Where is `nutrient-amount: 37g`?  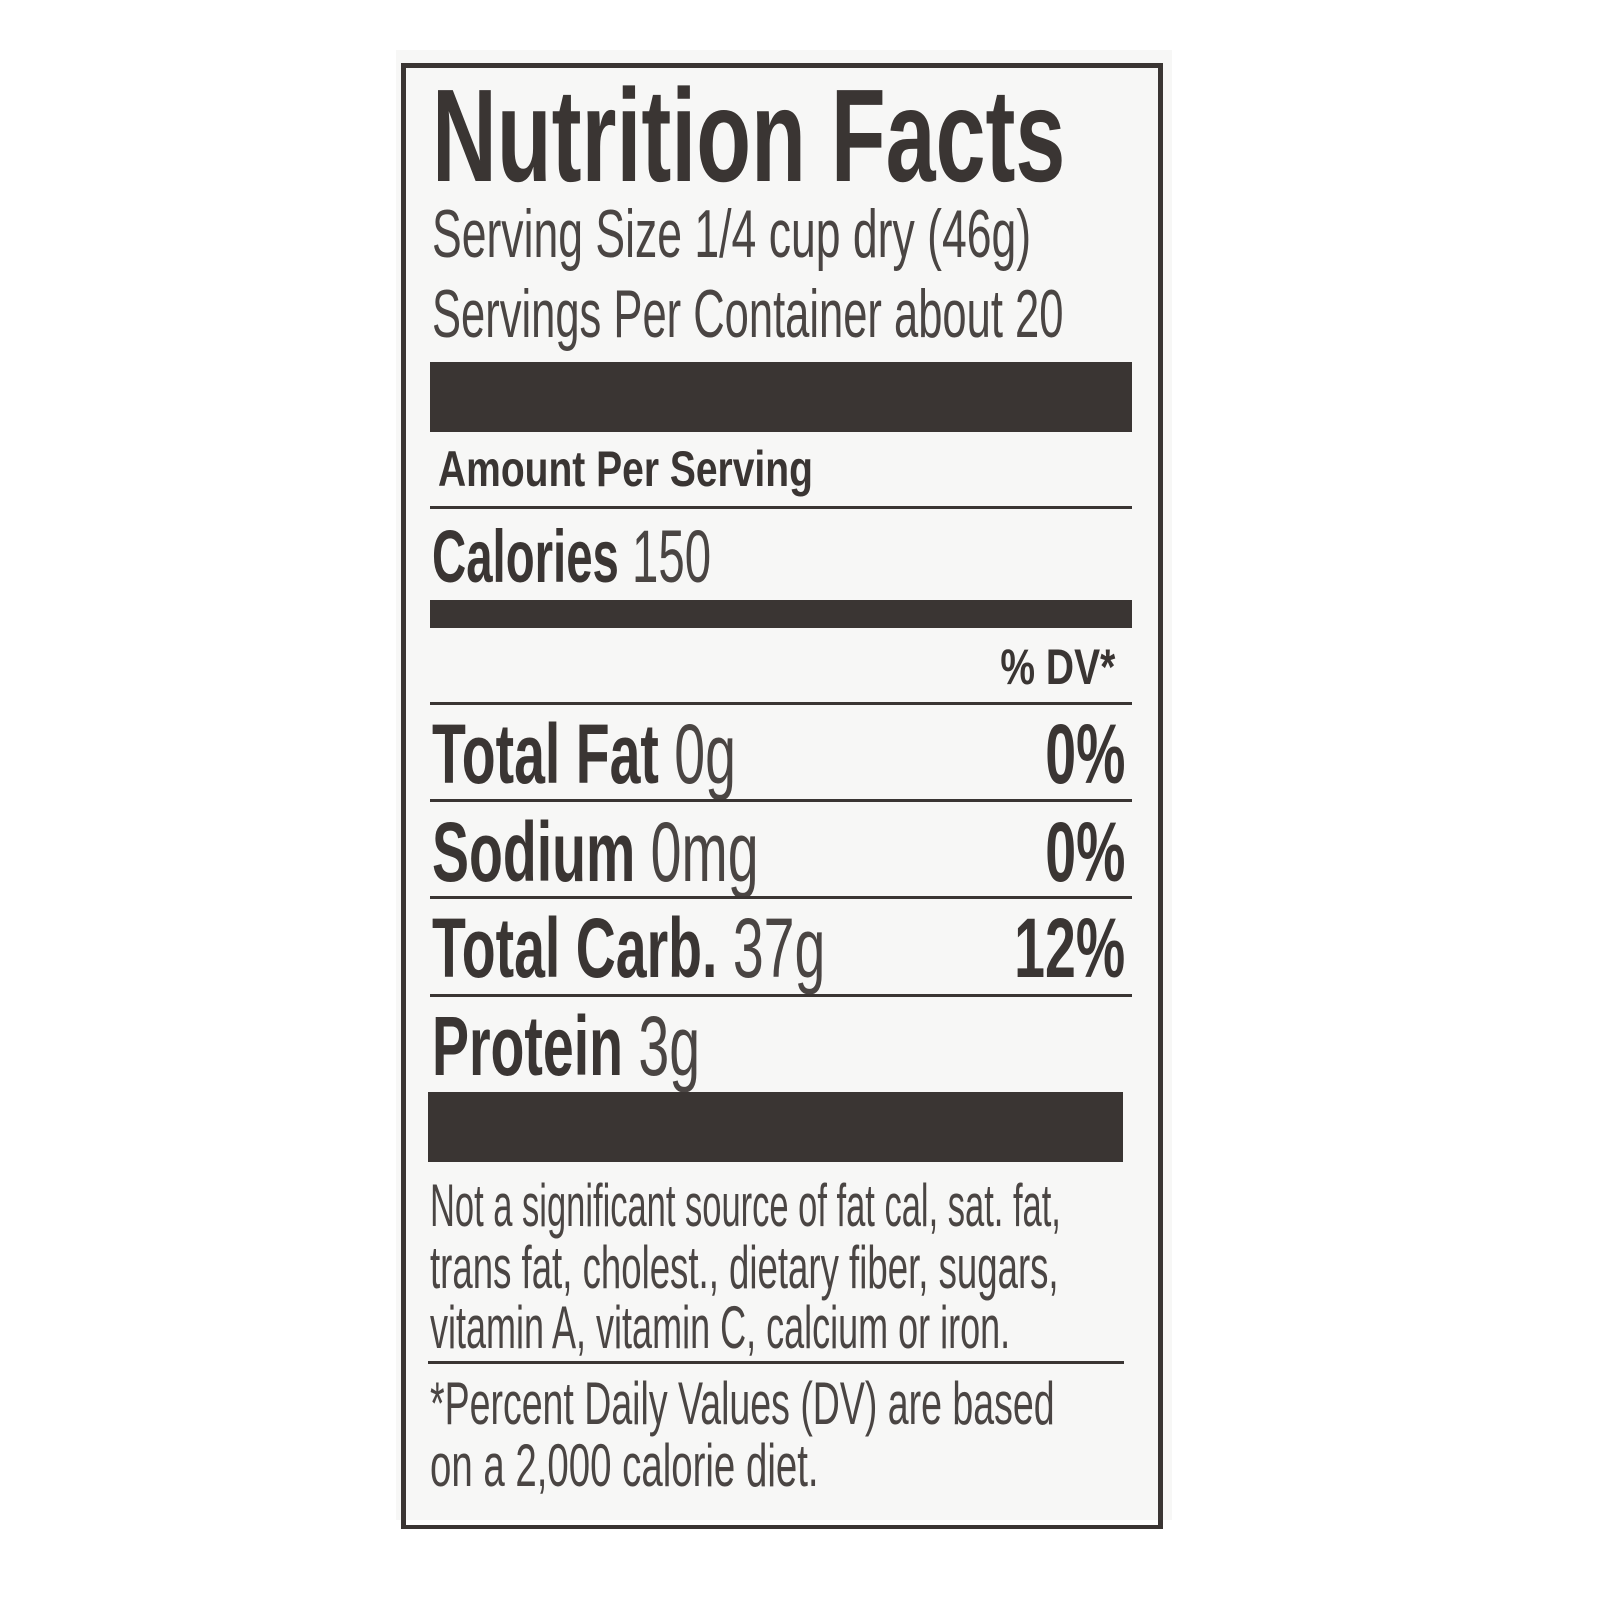 nutrient-amount: 37g is located at coordinates (779, 948).